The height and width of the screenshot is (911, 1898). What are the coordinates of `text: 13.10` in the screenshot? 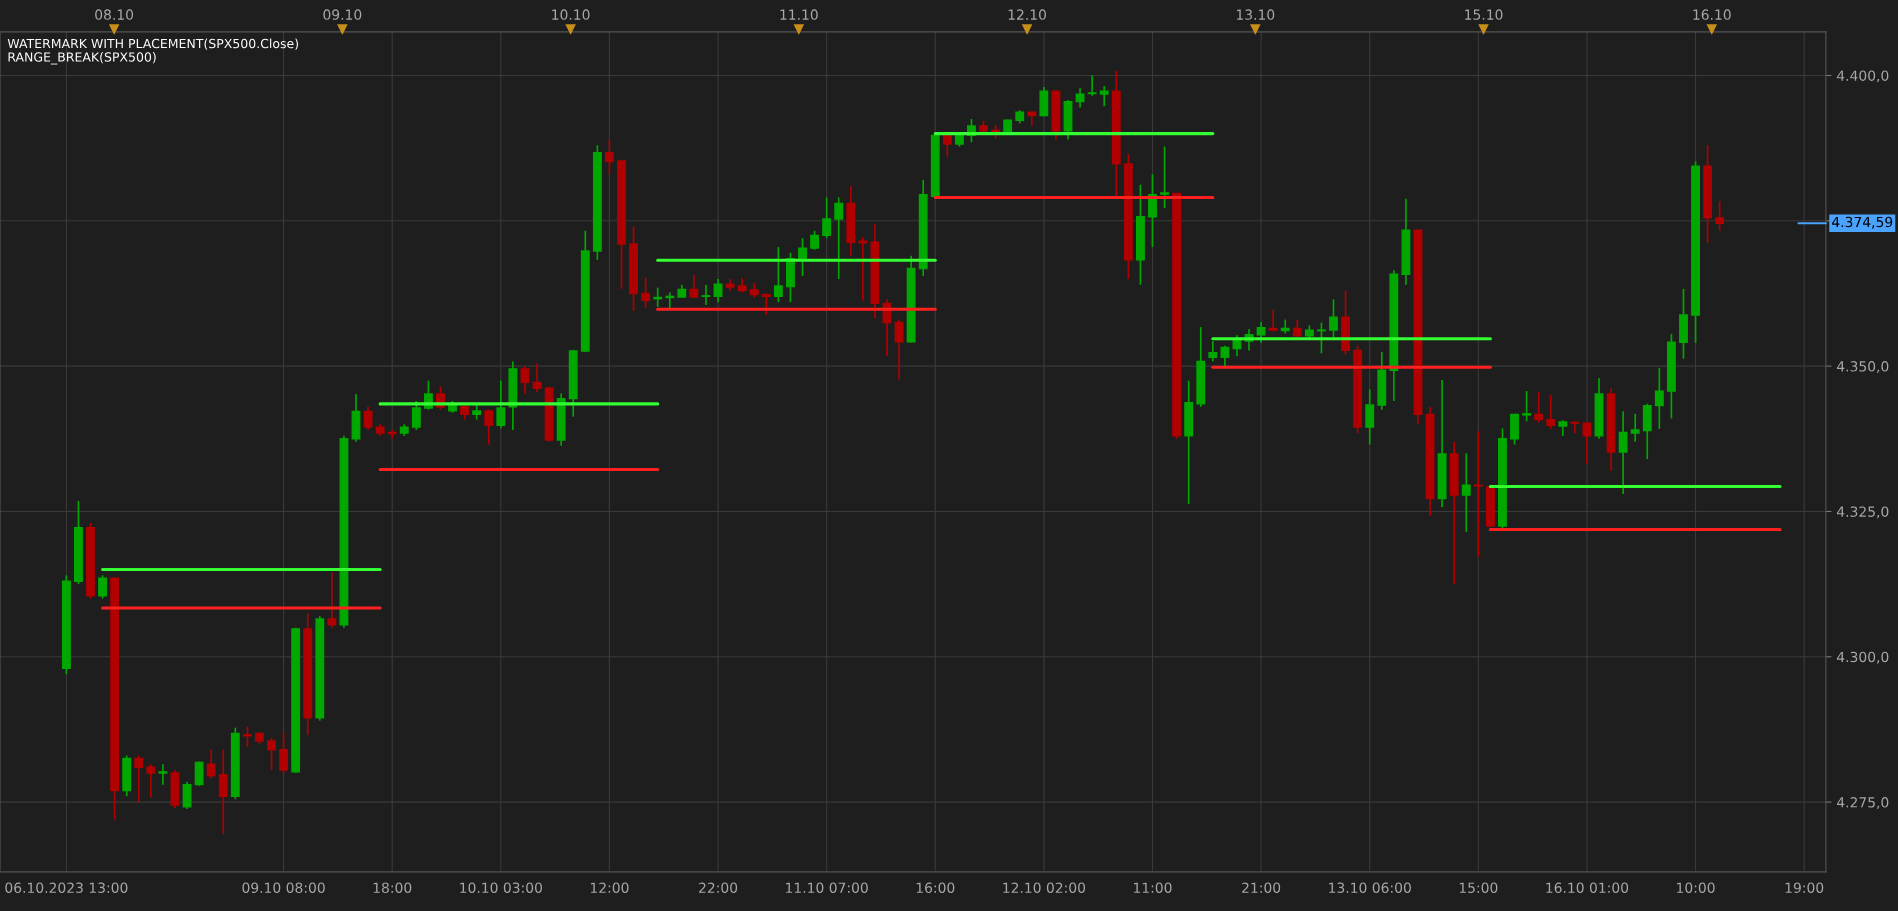 It's located at (1255, 14).